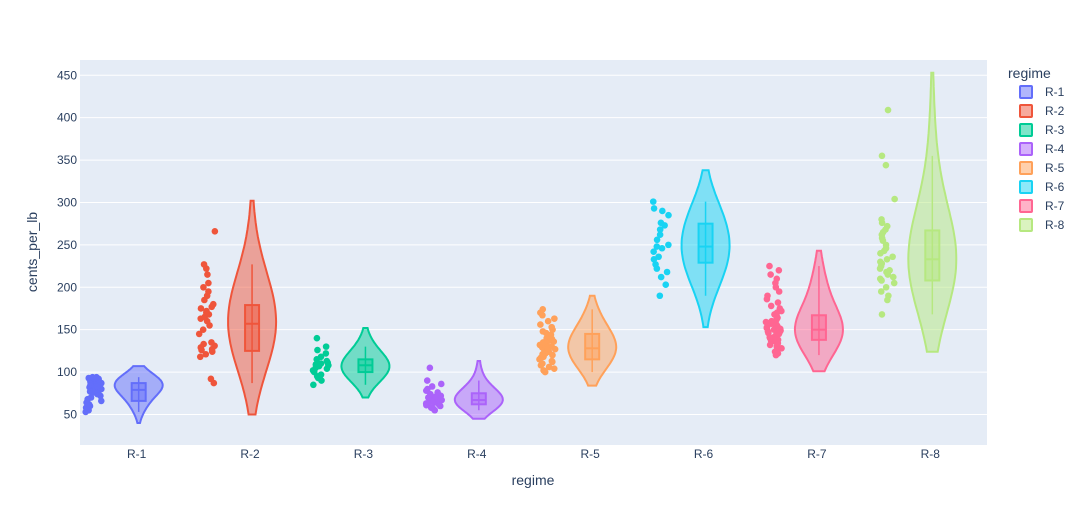  Describe the element at coordinates (591, 454) in the screenshot. I see `x-tick-label: R-5` at that location.